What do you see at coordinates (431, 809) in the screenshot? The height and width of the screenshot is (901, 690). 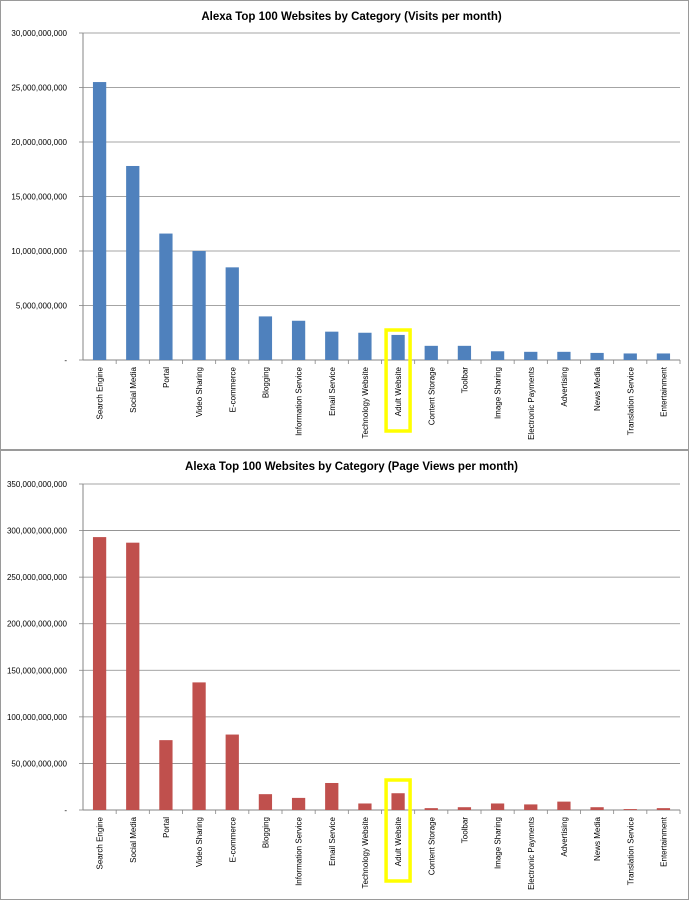 I see `pageviews-bar-content-storage` at bounding box center [431, 809].